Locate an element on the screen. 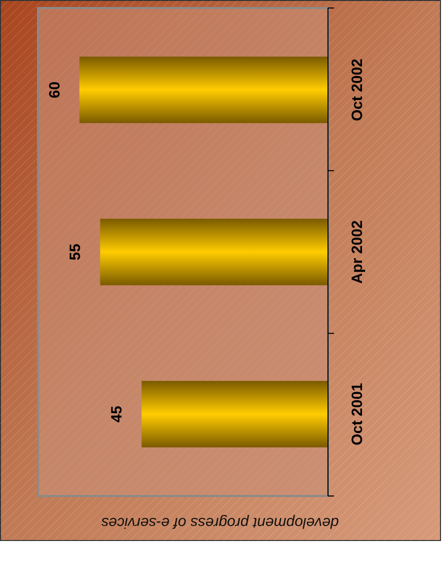  data-label: 45 is located at coordinates (117, 414).